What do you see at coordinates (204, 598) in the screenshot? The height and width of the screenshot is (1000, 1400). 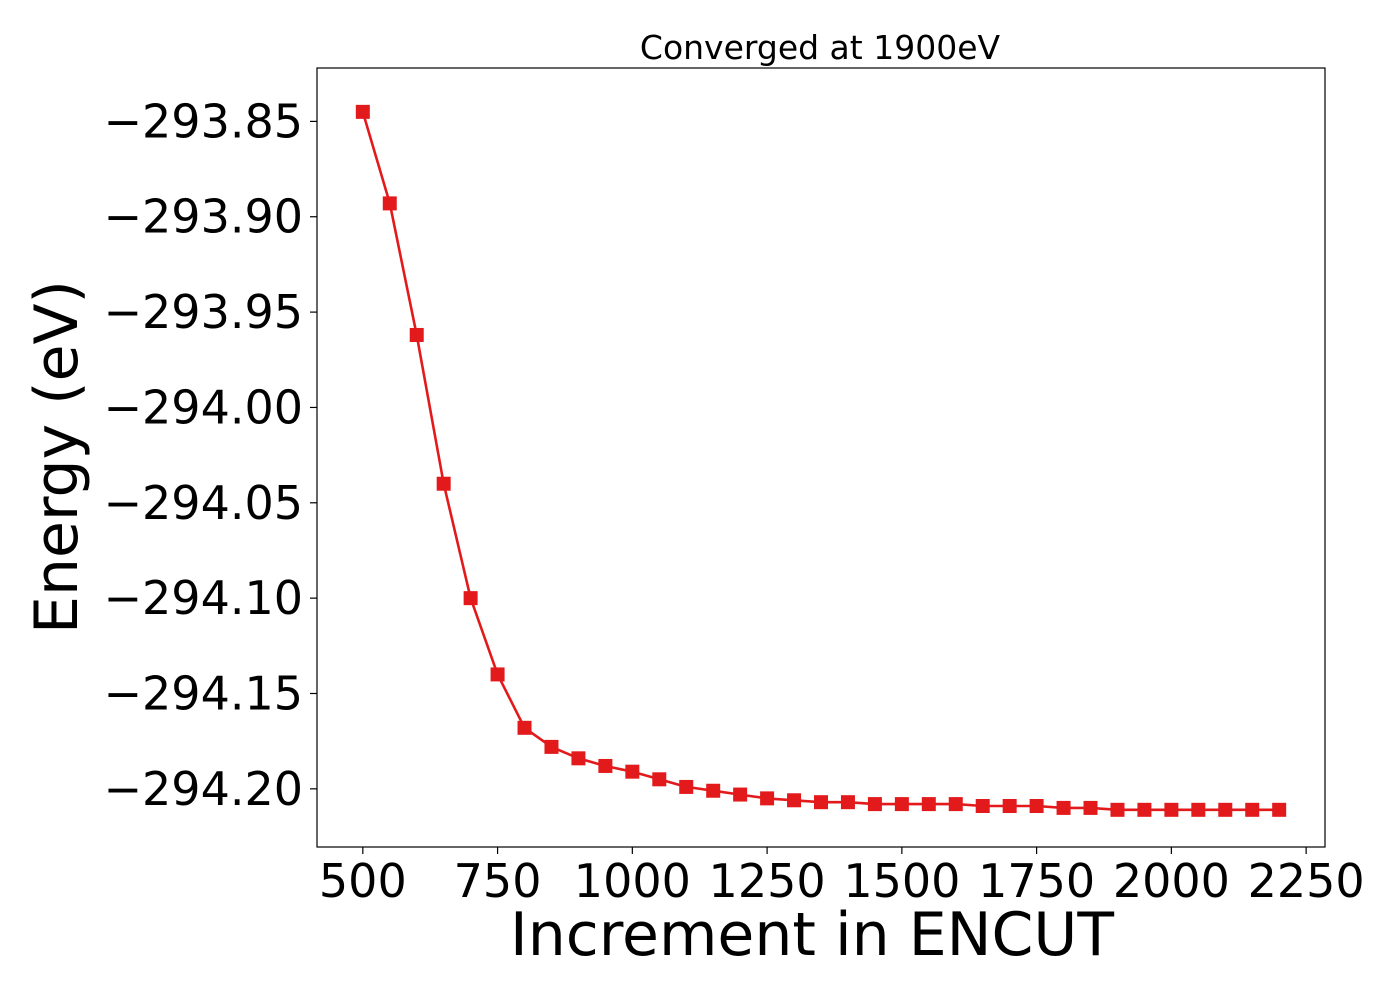 I see `y-tick-label: −294.10` at bounding box center [204, 598].